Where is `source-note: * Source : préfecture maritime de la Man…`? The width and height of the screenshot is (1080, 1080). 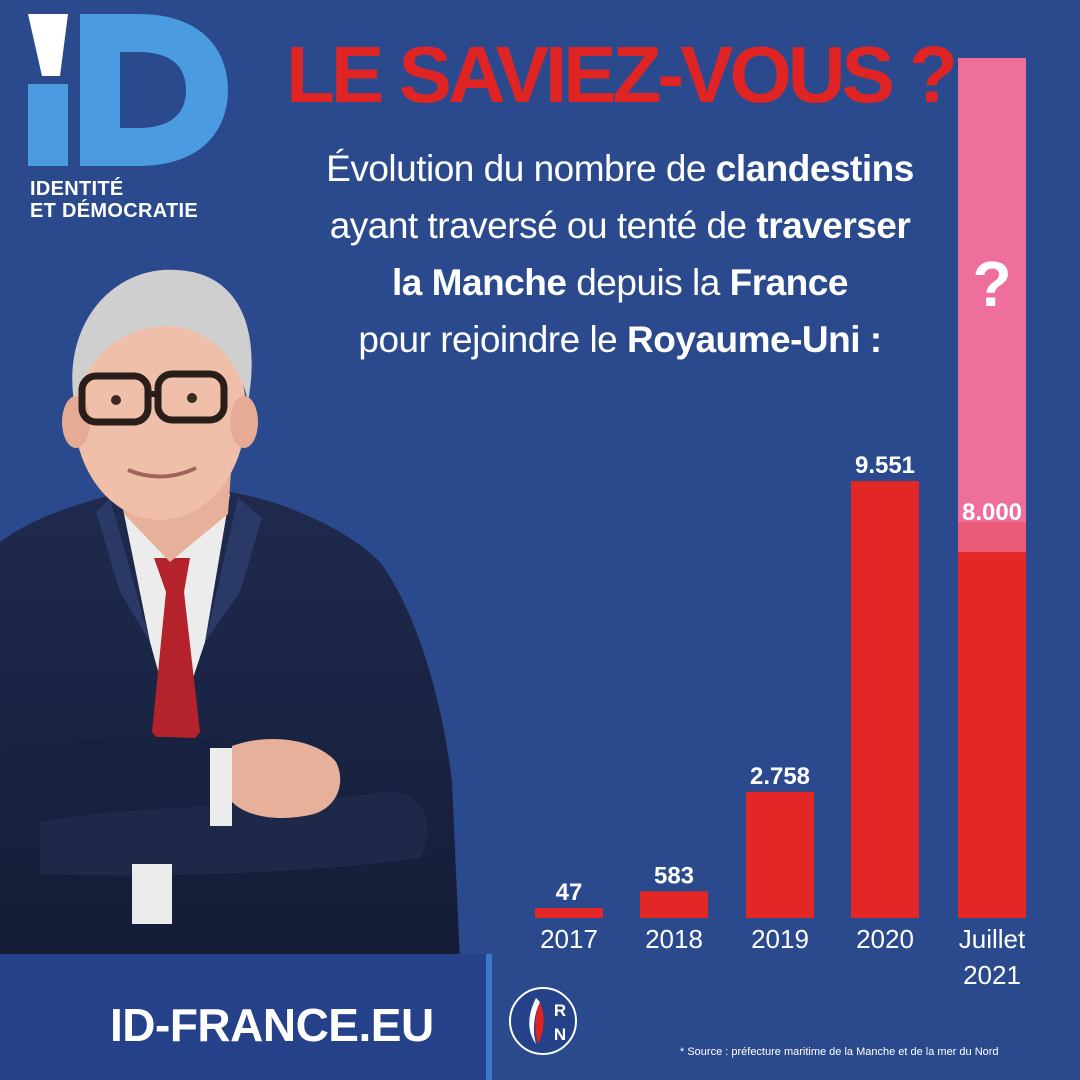 source-note: * Source : préfecture maritime de la Man… is located at coordinates (839, 1052).